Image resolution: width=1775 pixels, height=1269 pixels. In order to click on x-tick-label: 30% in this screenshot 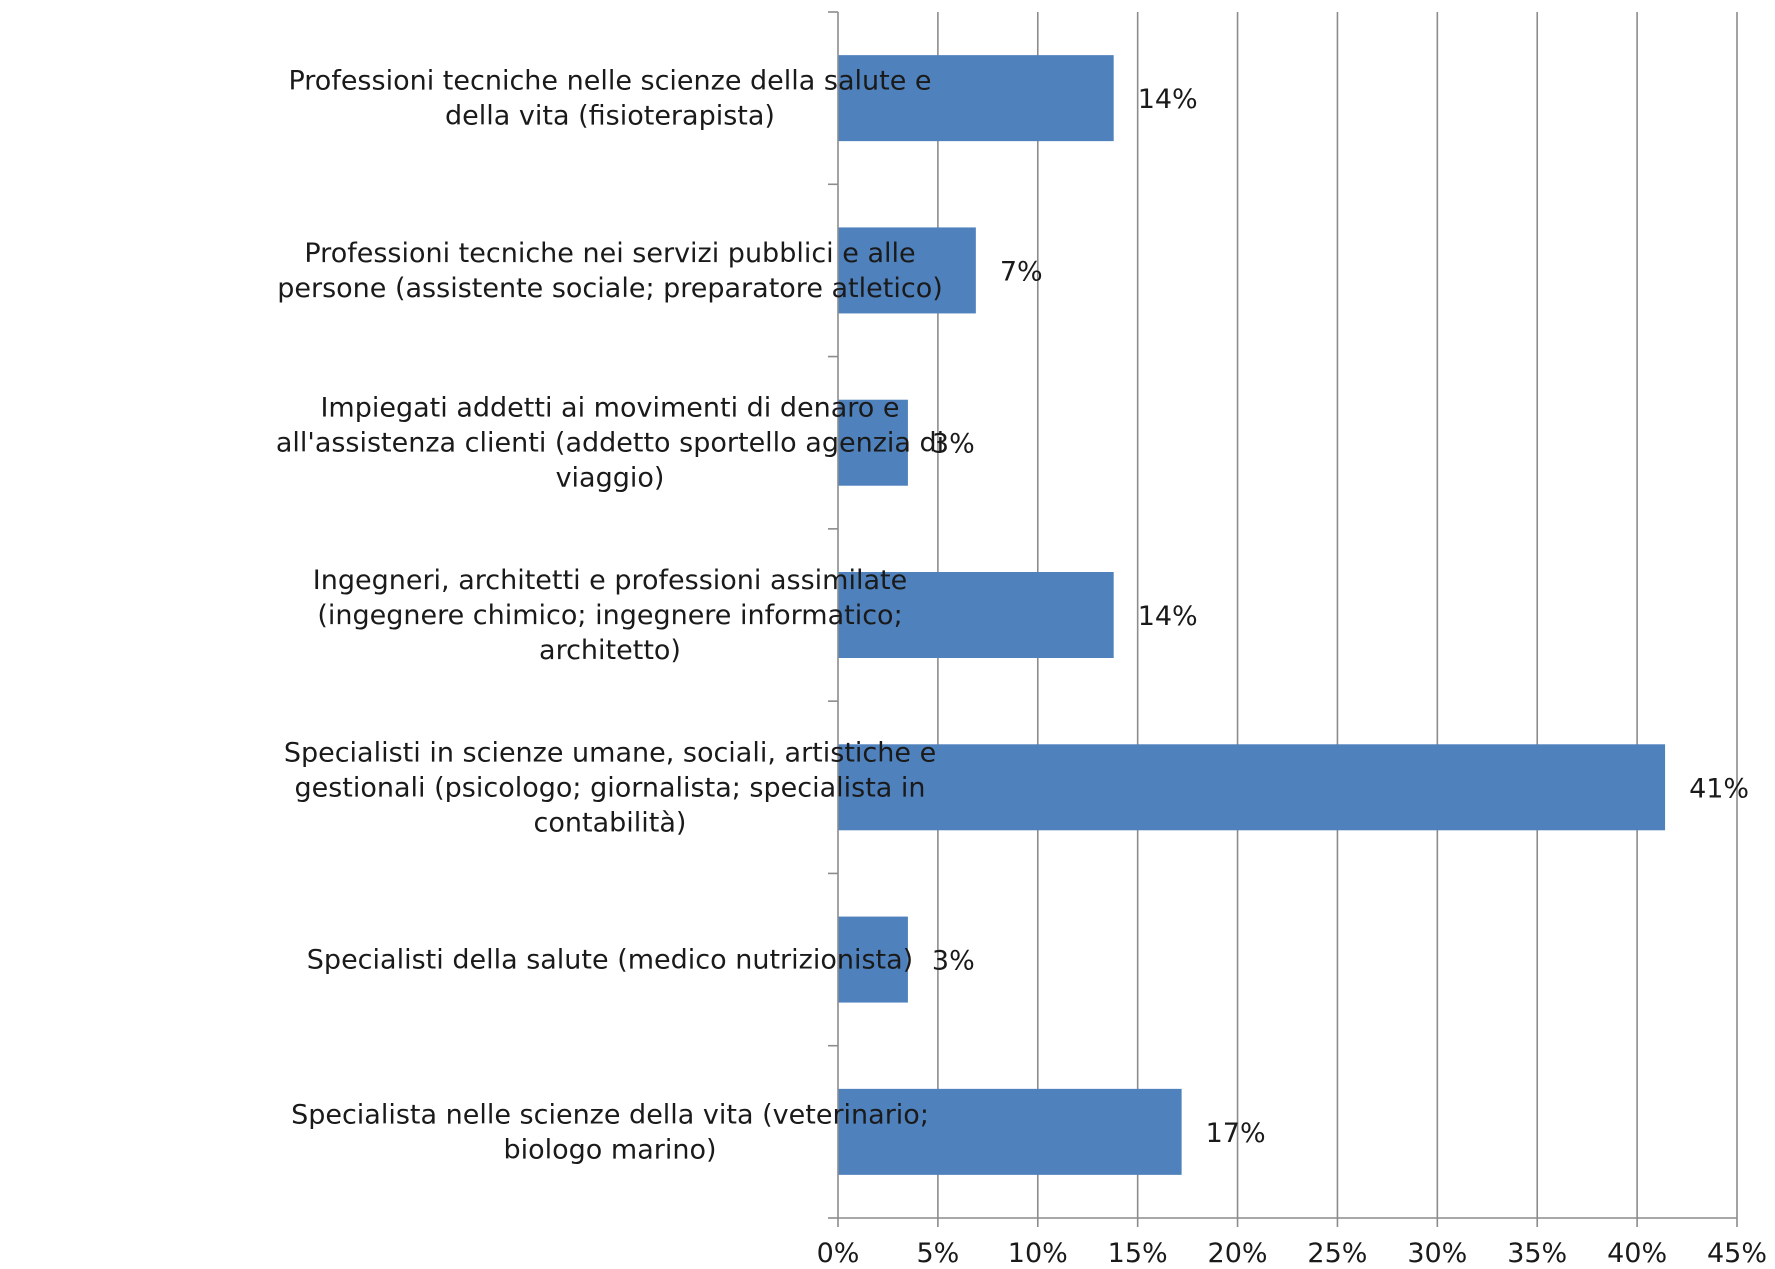, I will do `click(1437, 1253)`.